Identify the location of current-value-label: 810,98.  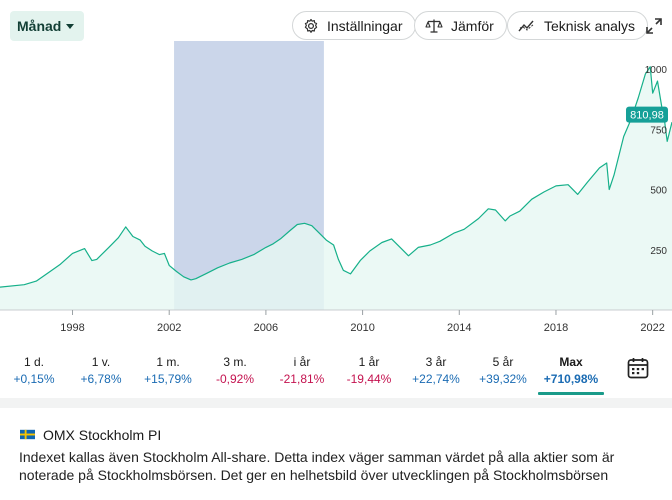
(647, 116).